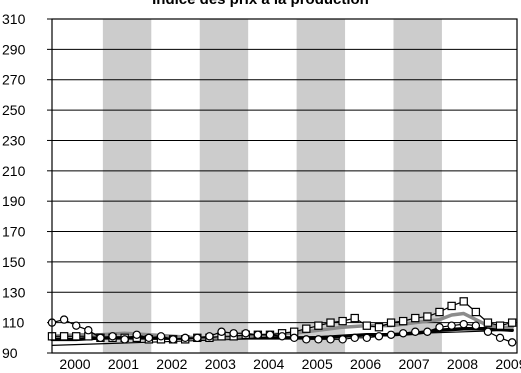 This screenshot has width=521, height=373. Describe the element at coordinates (417, 186) in the screenshot. I see `shaded-band-2007` at that location.